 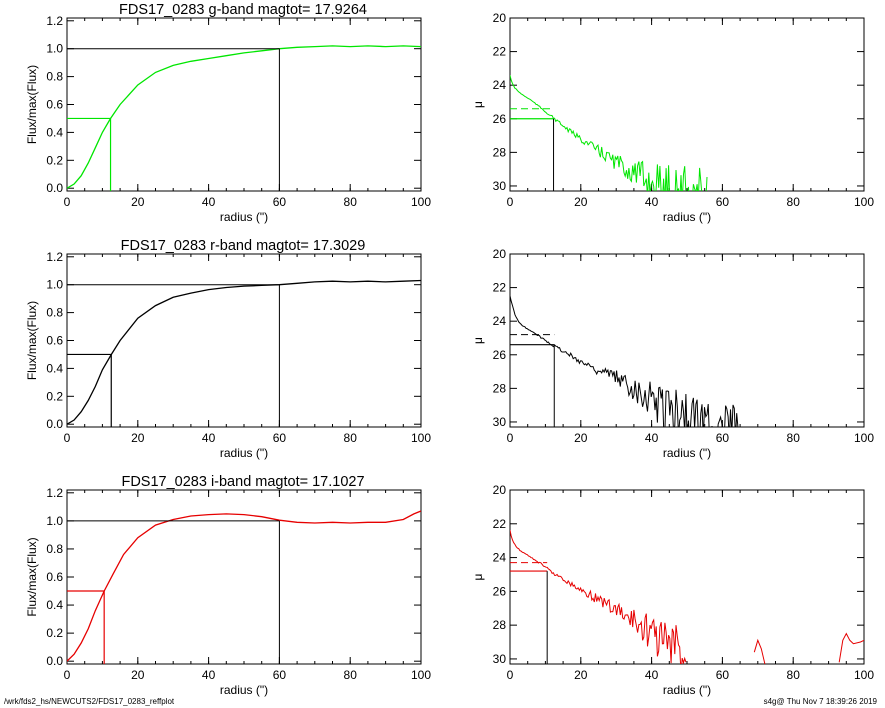 What do you see at coordinates (820, 701) in the screenshot?
I see `footer-timestamp: s4g@ Thu Nov 7 18:39:26 2019` at bounding box center [820, 701].